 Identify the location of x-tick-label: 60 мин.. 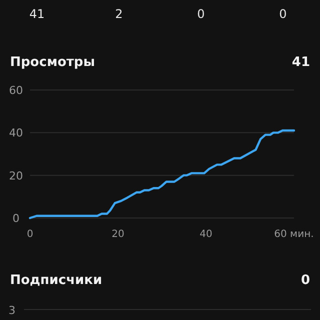
(294, 234).